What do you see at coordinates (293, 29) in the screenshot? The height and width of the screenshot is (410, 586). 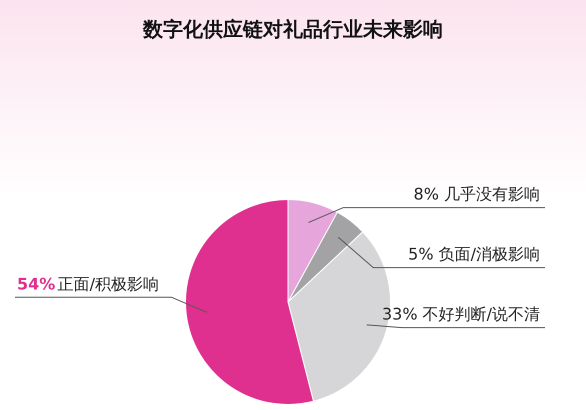 I see `chart-title: 数字化供应链对礼品行业未来影响` at bounding box center [293, 29].